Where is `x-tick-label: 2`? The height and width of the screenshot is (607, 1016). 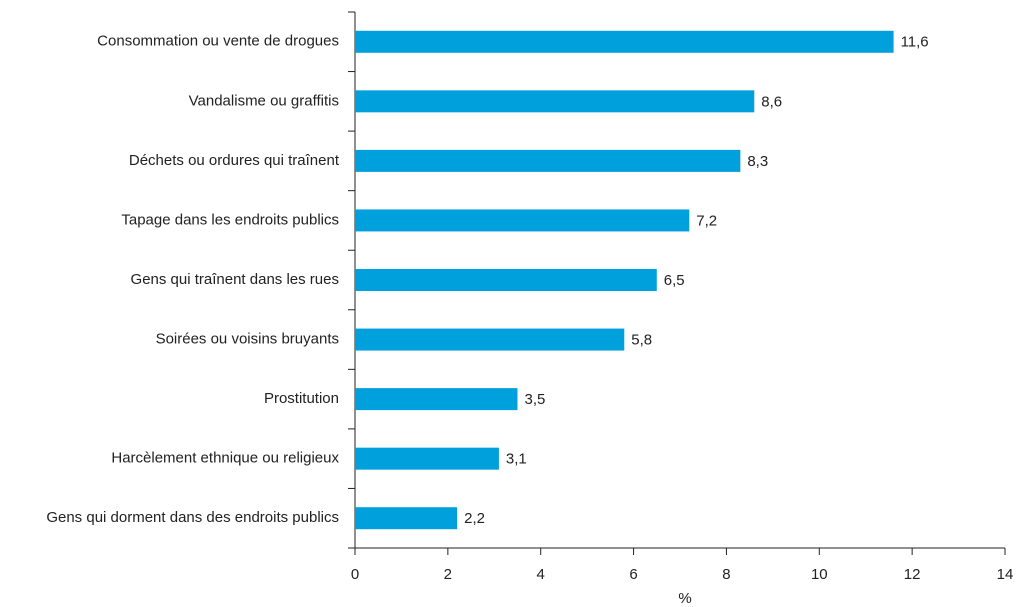 x-tick-label: 2 is located at coordinates (448, 574).